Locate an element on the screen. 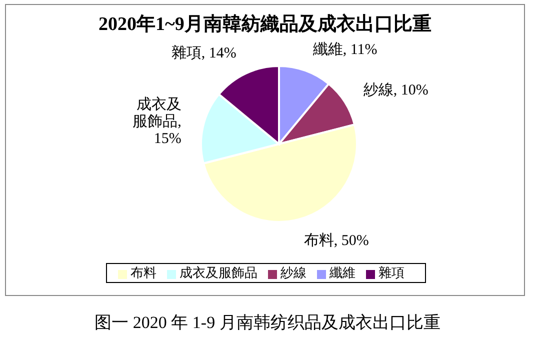 This screenshot has height=340, width=535. data-label: 纖維, 11% is located at coordinates (345, 49).